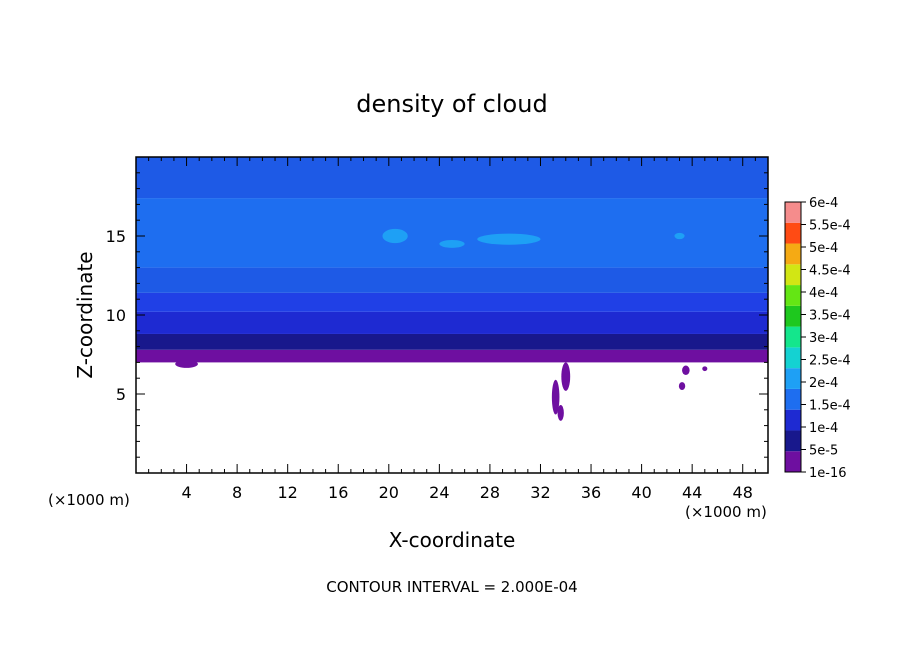 This screenshot has height=654, width=904. What do you see at coordinates (451, 587) in the screenshot?
I see `contour-interval-note: CONTOUR INTERVAL = 2.000E-04` at bounding box center [451, 587].